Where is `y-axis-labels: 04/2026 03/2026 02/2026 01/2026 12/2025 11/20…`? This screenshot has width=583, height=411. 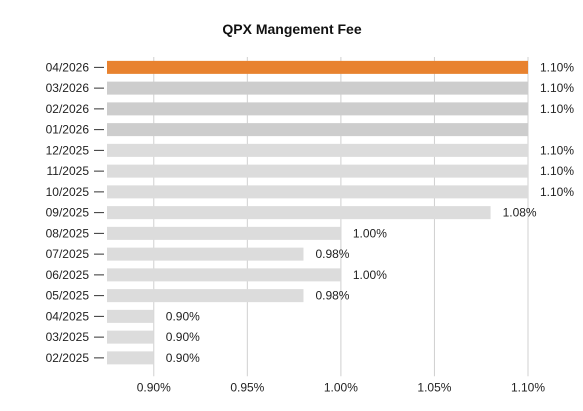
y-axis-labels: 04/2026 03/2026 02/2026 01/2026 12/2025 11/20… is located at coordinates (75, 212).